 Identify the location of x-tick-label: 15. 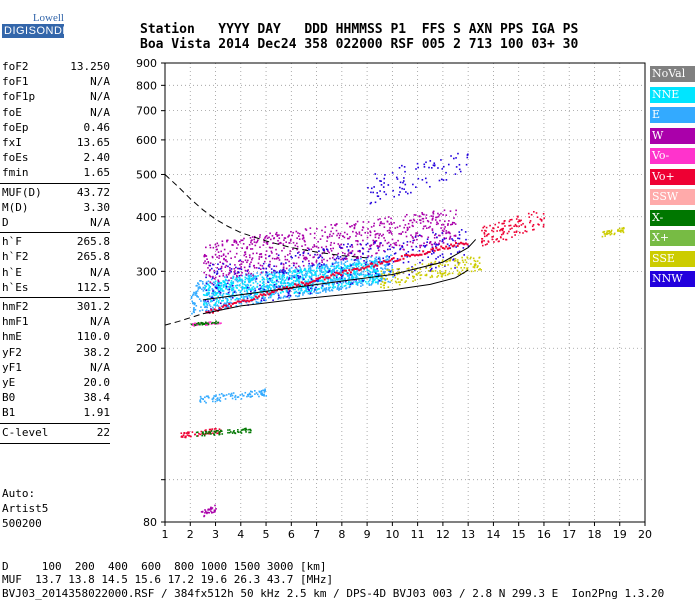
(519, 534).